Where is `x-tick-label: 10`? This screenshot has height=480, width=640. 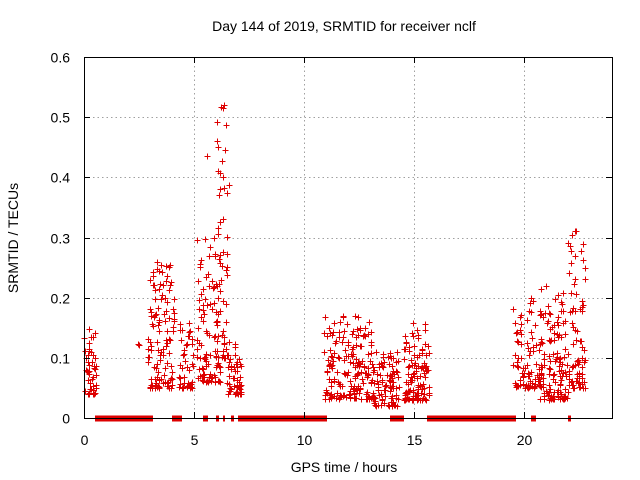 x-tick-label: 10 is located at coordinates (305, 440).